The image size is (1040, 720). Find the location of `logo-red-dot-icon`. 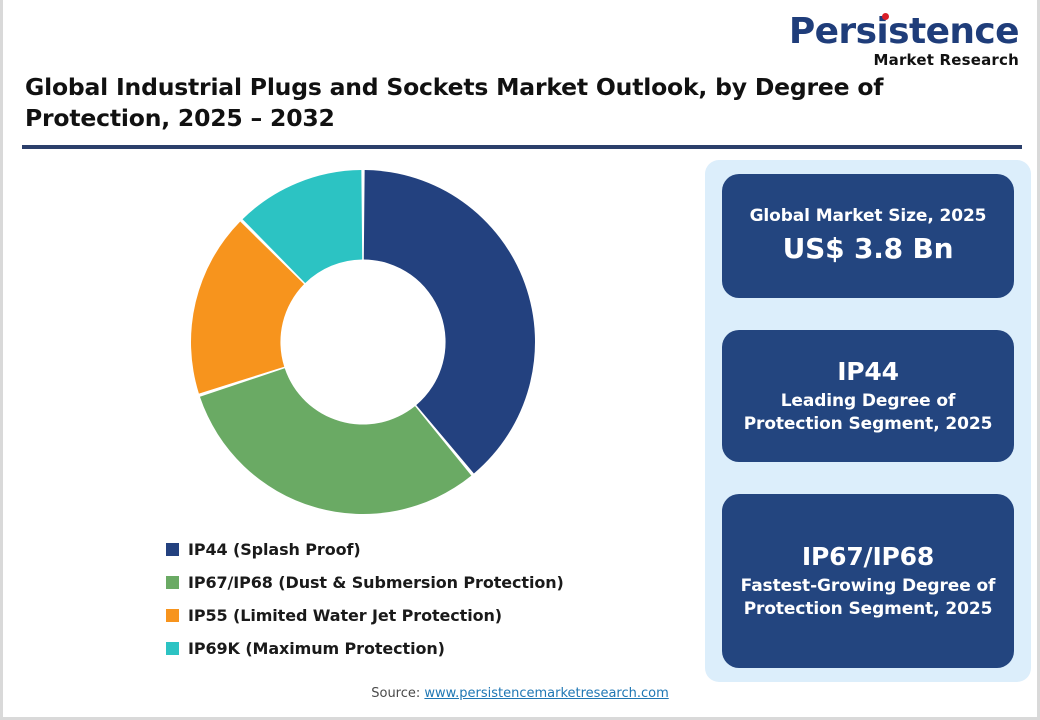

logo-red-dot-icon is located at coordinates (885, 16).